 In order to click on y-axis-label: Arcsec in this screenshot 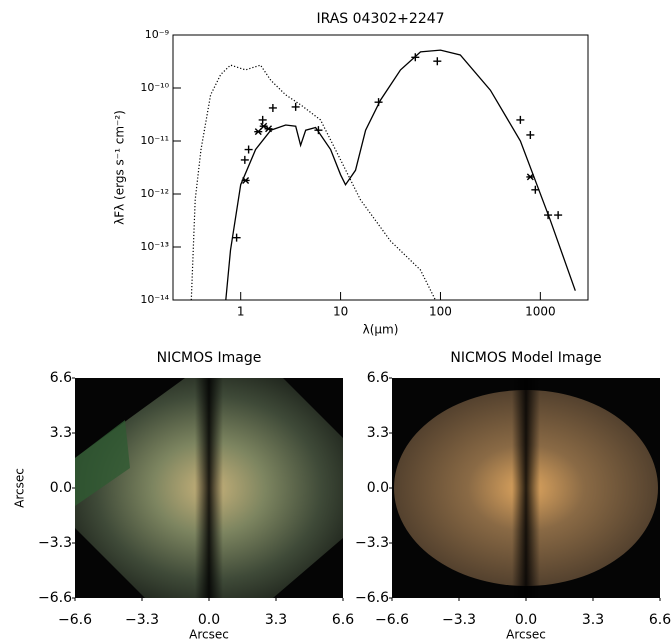, I will do `click(20, 488)`.